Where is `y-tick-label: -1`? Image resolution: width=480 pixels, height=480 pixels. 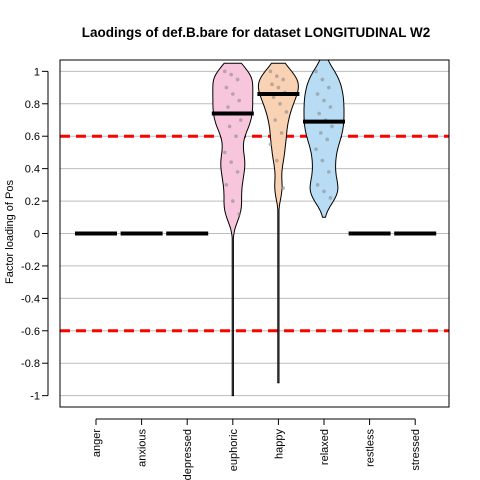
y-tick-label: -1 is located at coordinates (35, 397).